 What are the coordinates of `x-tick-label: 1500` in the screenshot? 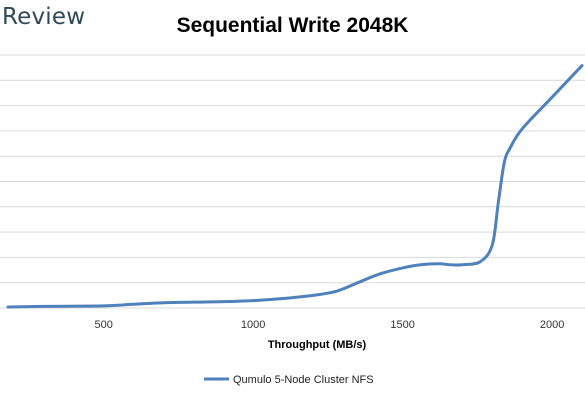 It's located at (402, 325).